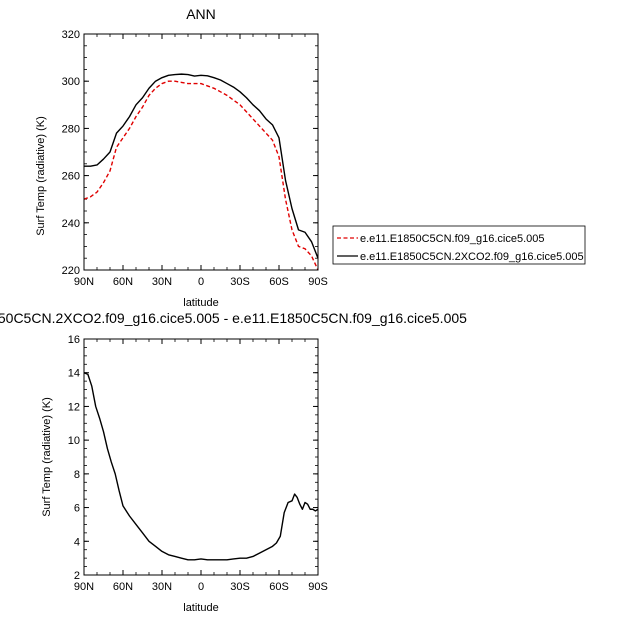 The width and height of the screenshot is (619, 621). I want to click on panel-2-xtick-label: 60N, so click(123, 587).